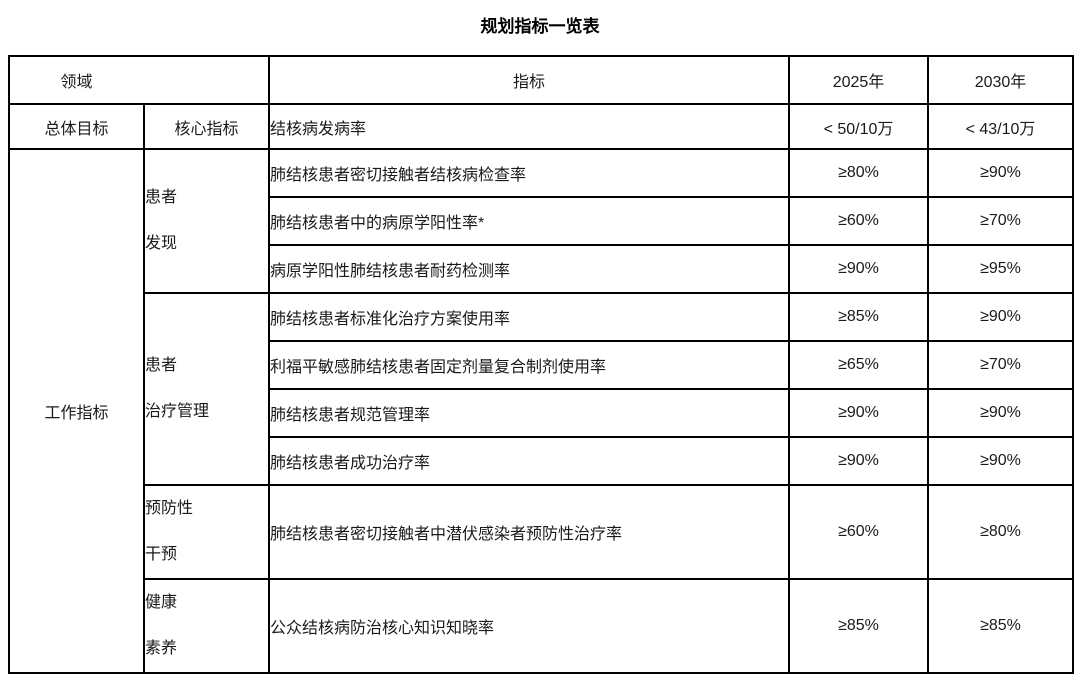 The image size is (1080, 683). I want to click on indicator-cell: 病原学阳性肺结核患者耐药检测率, so click(529, 269).